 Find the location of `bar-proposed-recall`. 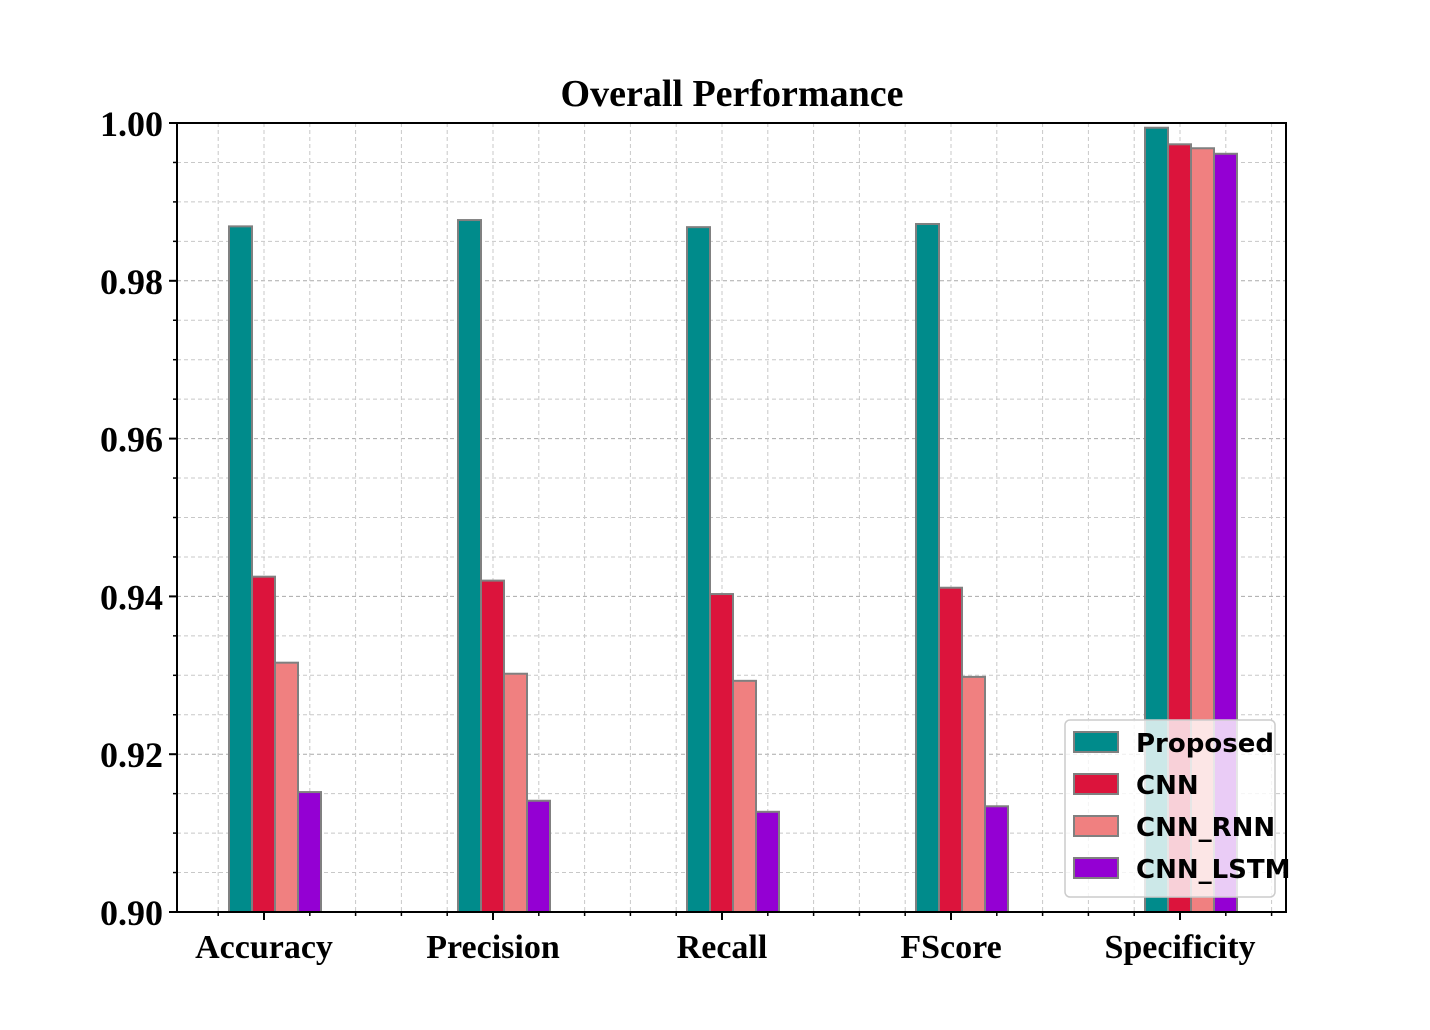

bar-proposed-recall is located at coordinates (698, 569).